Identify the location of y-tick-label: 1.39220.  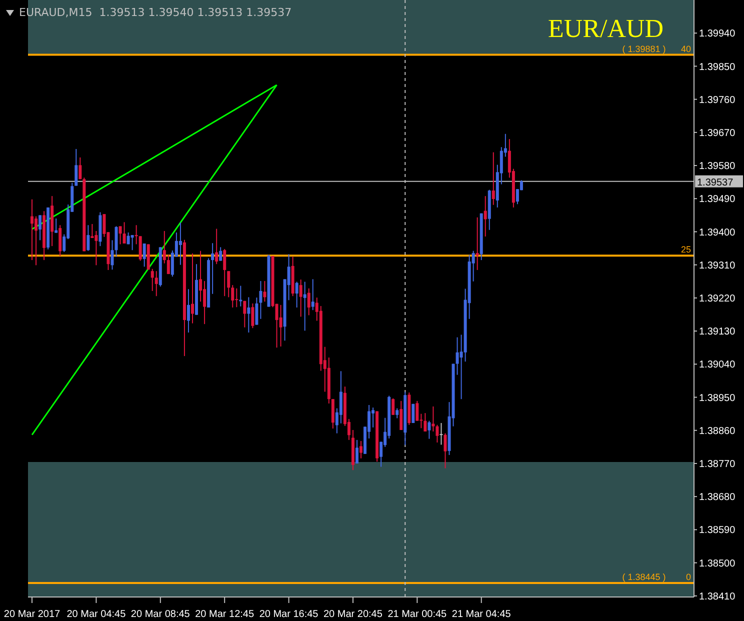
(717, 299).